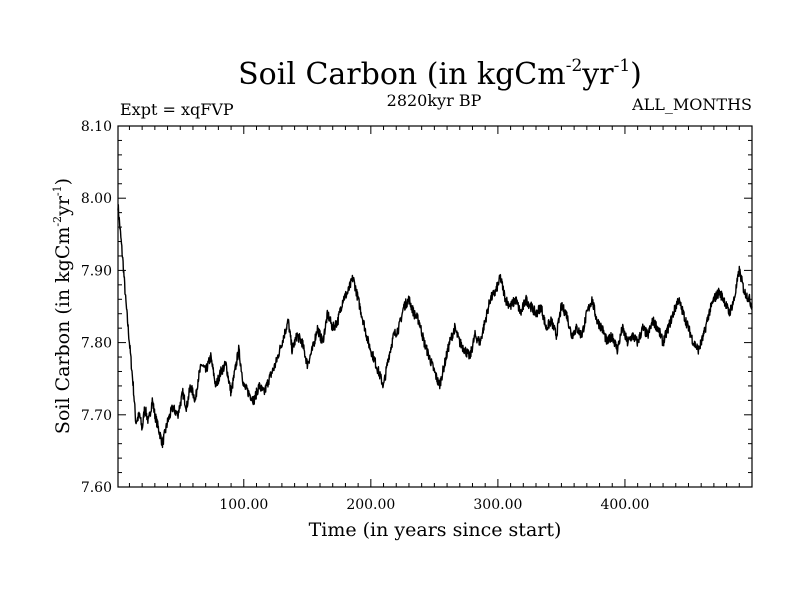 This screenshot has width=800, height=600. What do you see at coordinates (370, 505) in the screenshot?
I see `x-tick-label: 200.00` at bounding box center [370, 505].